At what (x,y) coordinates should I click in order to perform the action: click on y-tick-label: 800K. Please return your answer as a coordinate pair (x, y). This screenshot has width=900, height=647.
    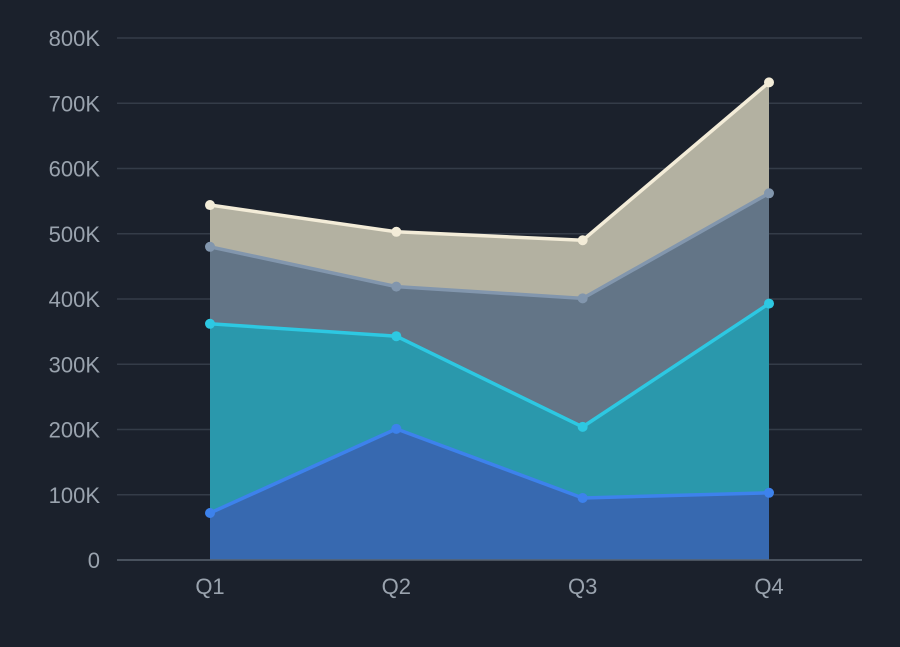
    Looking at the image, I should click on (75, 38).